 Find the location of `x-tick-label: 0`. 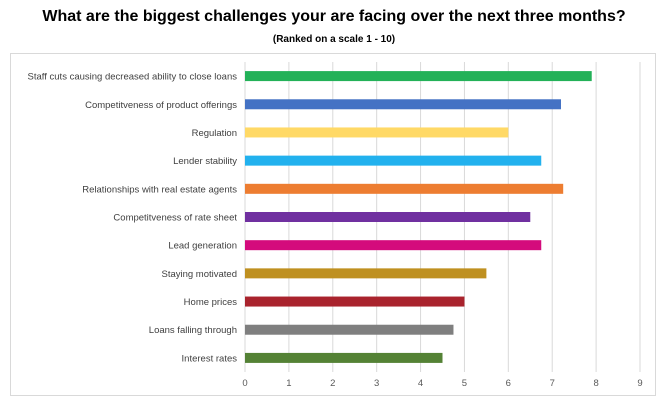

x-tick-label: 0 is located at coordinates (244, 383).